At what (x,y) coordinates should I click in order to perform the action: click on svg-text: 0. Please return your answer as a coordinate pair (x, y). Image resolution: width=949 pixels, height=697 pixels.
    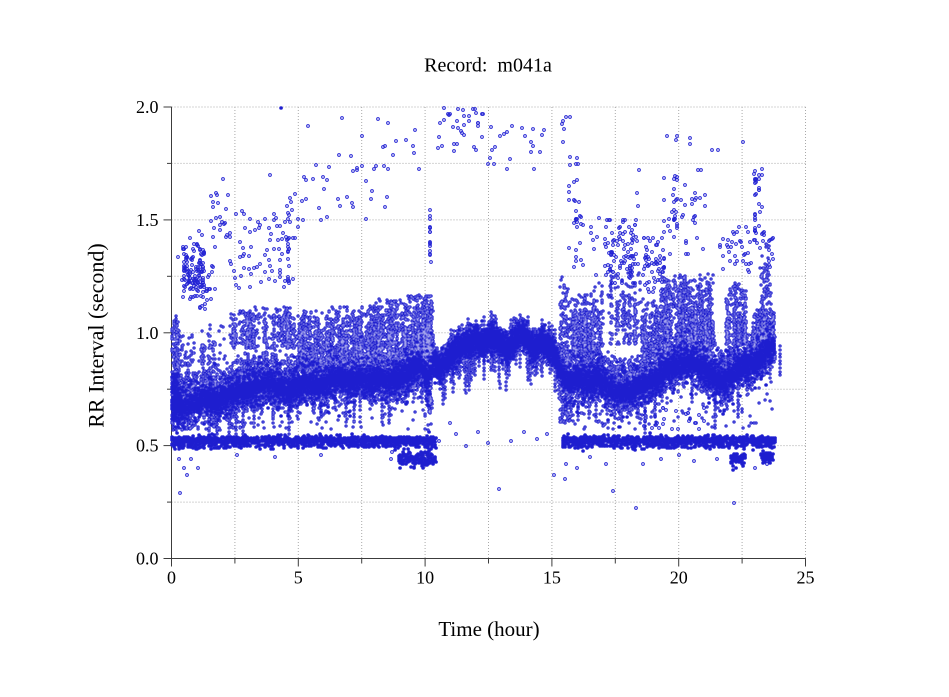
    Looking at the image, I should click on (171, 578).